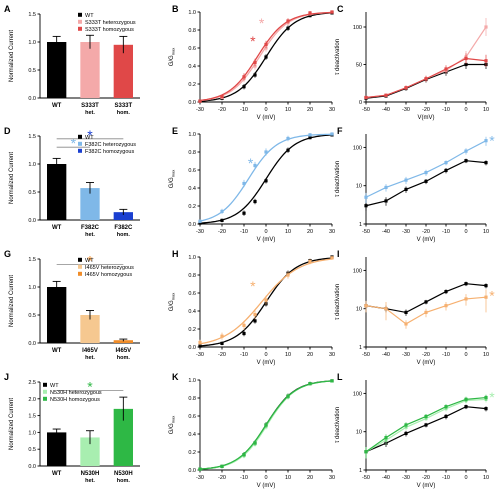 The height and width of the screenshot is (489, 500). I want to click on y-axis-label: τ deactivation, so click(338, 302).